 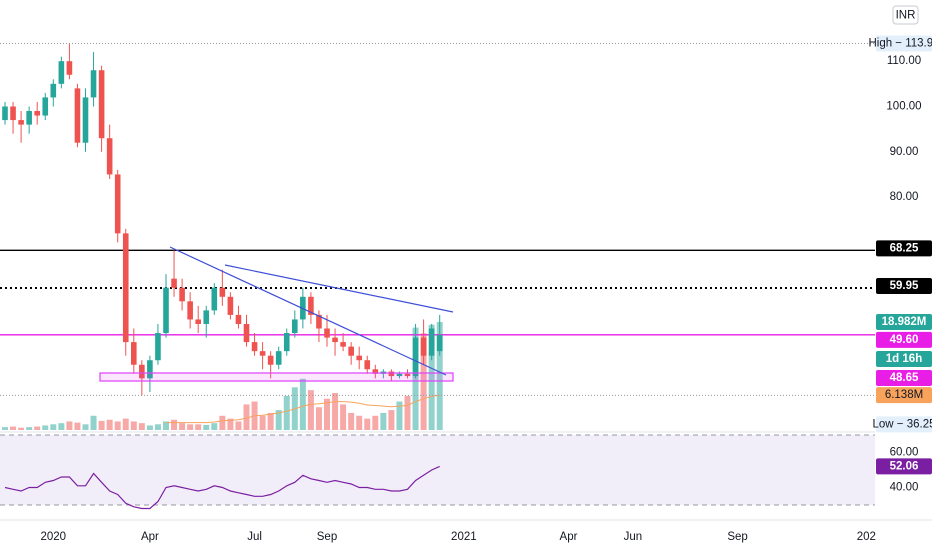 I want to click on high-badge-bg, so click(x=904, y=43).